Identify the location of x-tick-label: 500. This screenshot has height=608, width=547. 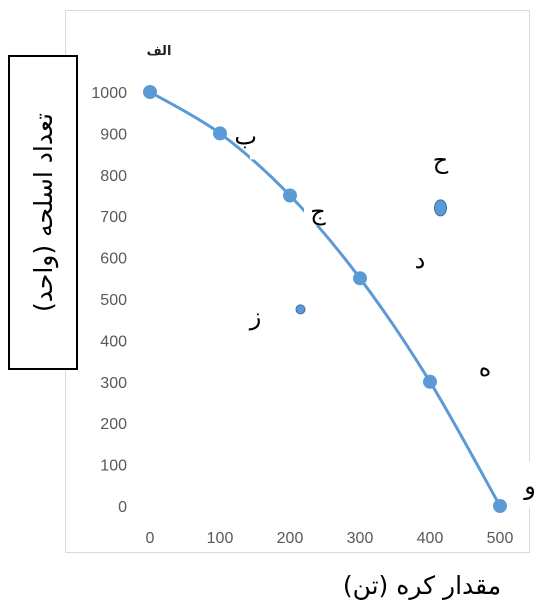
(500, 538).